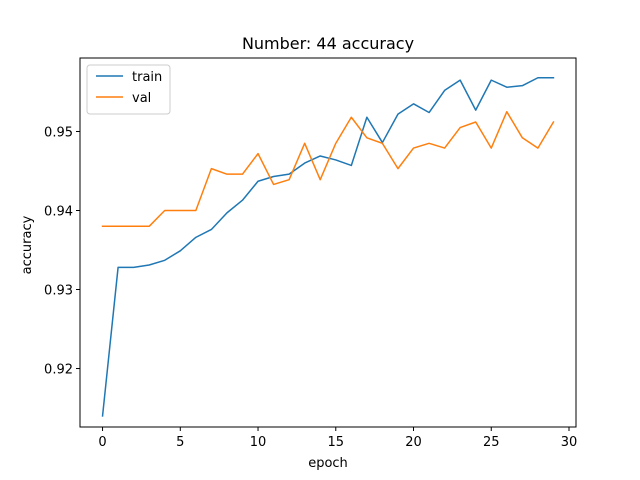 Image resolution: width=640 pixels, height=480 pixels. What do you see at coordinates (141, 98) in the screenshot?
I see `legend-label-val: val` at bounding box center [141, 98].